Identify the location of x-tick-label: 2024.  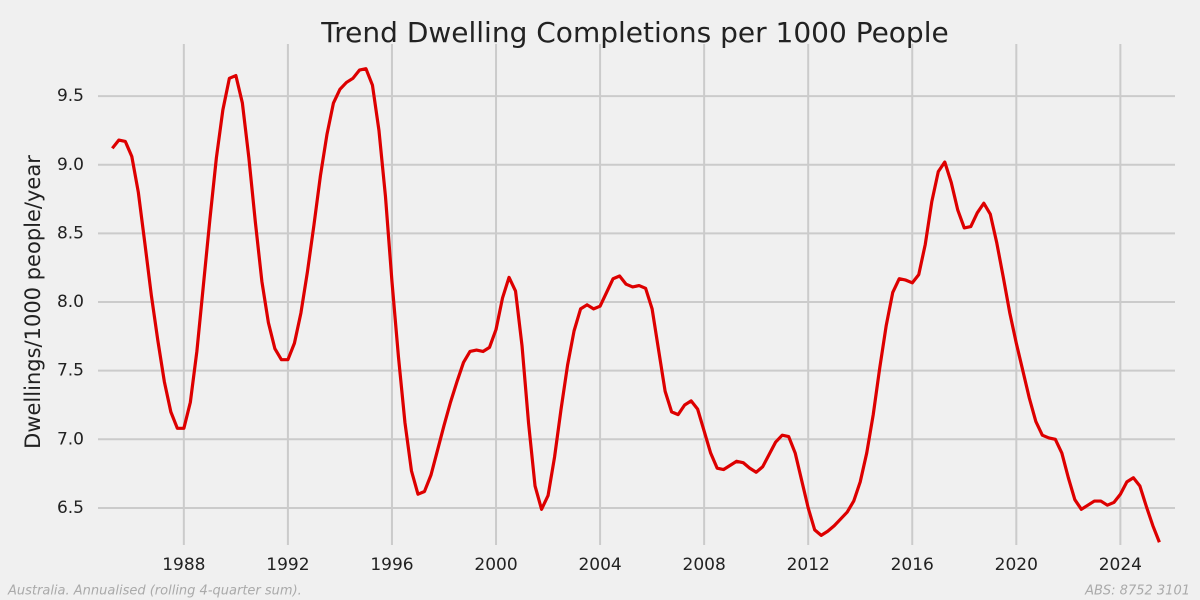
(1120, 565).